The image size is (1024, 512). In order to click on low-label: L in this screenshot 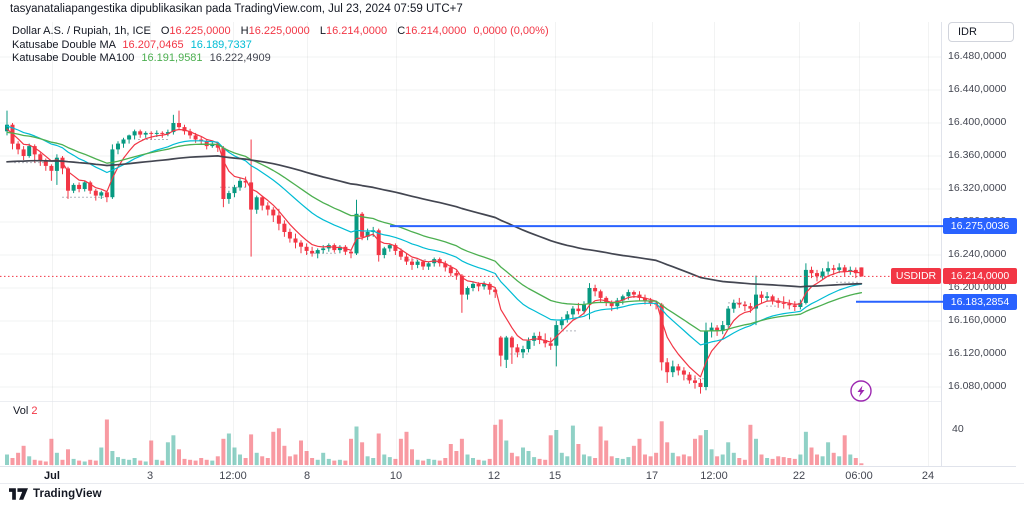, I will do `click(322, 31)`.